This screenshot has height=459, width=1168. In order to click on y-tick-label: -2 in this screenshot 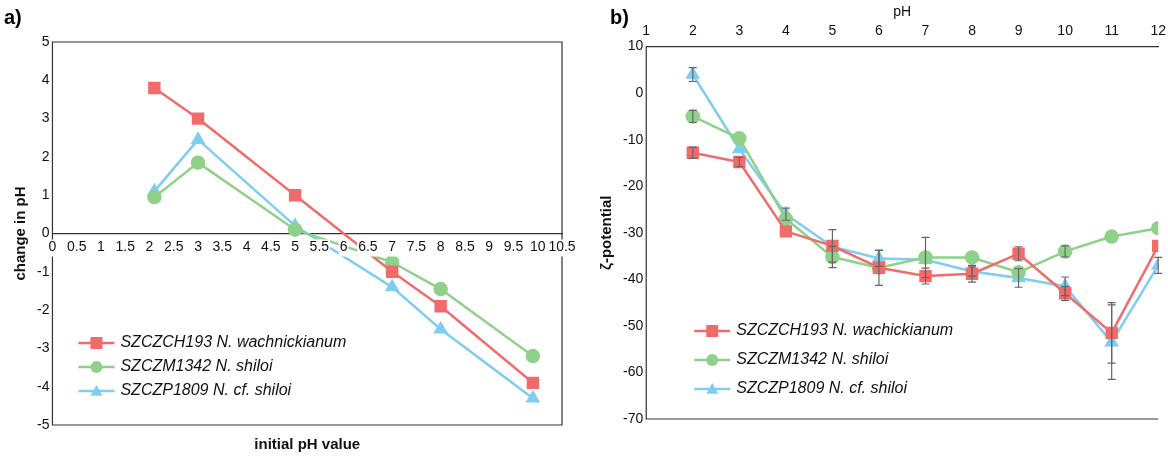, I will do `click(43, 308)`.